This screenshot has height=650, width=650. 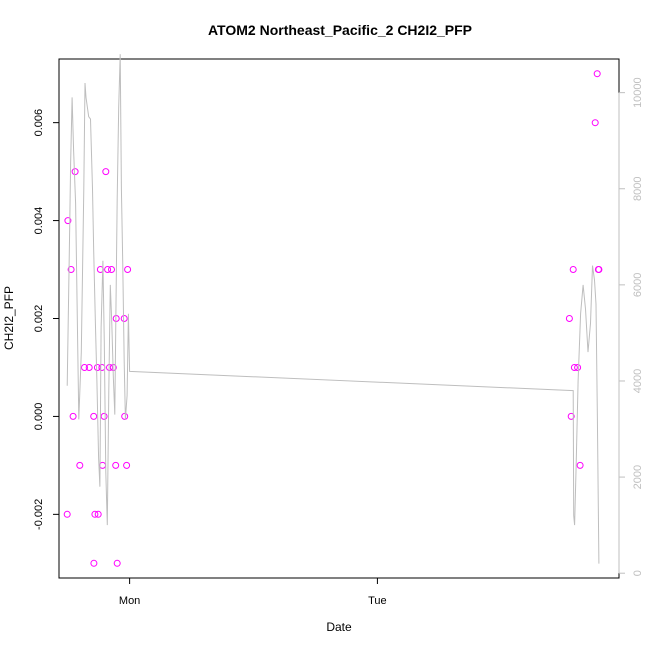 What do you see at coordinates (129, 601) in the screenshot?
I see `x-tick-label: Mon` at bounding box center [129, 601].